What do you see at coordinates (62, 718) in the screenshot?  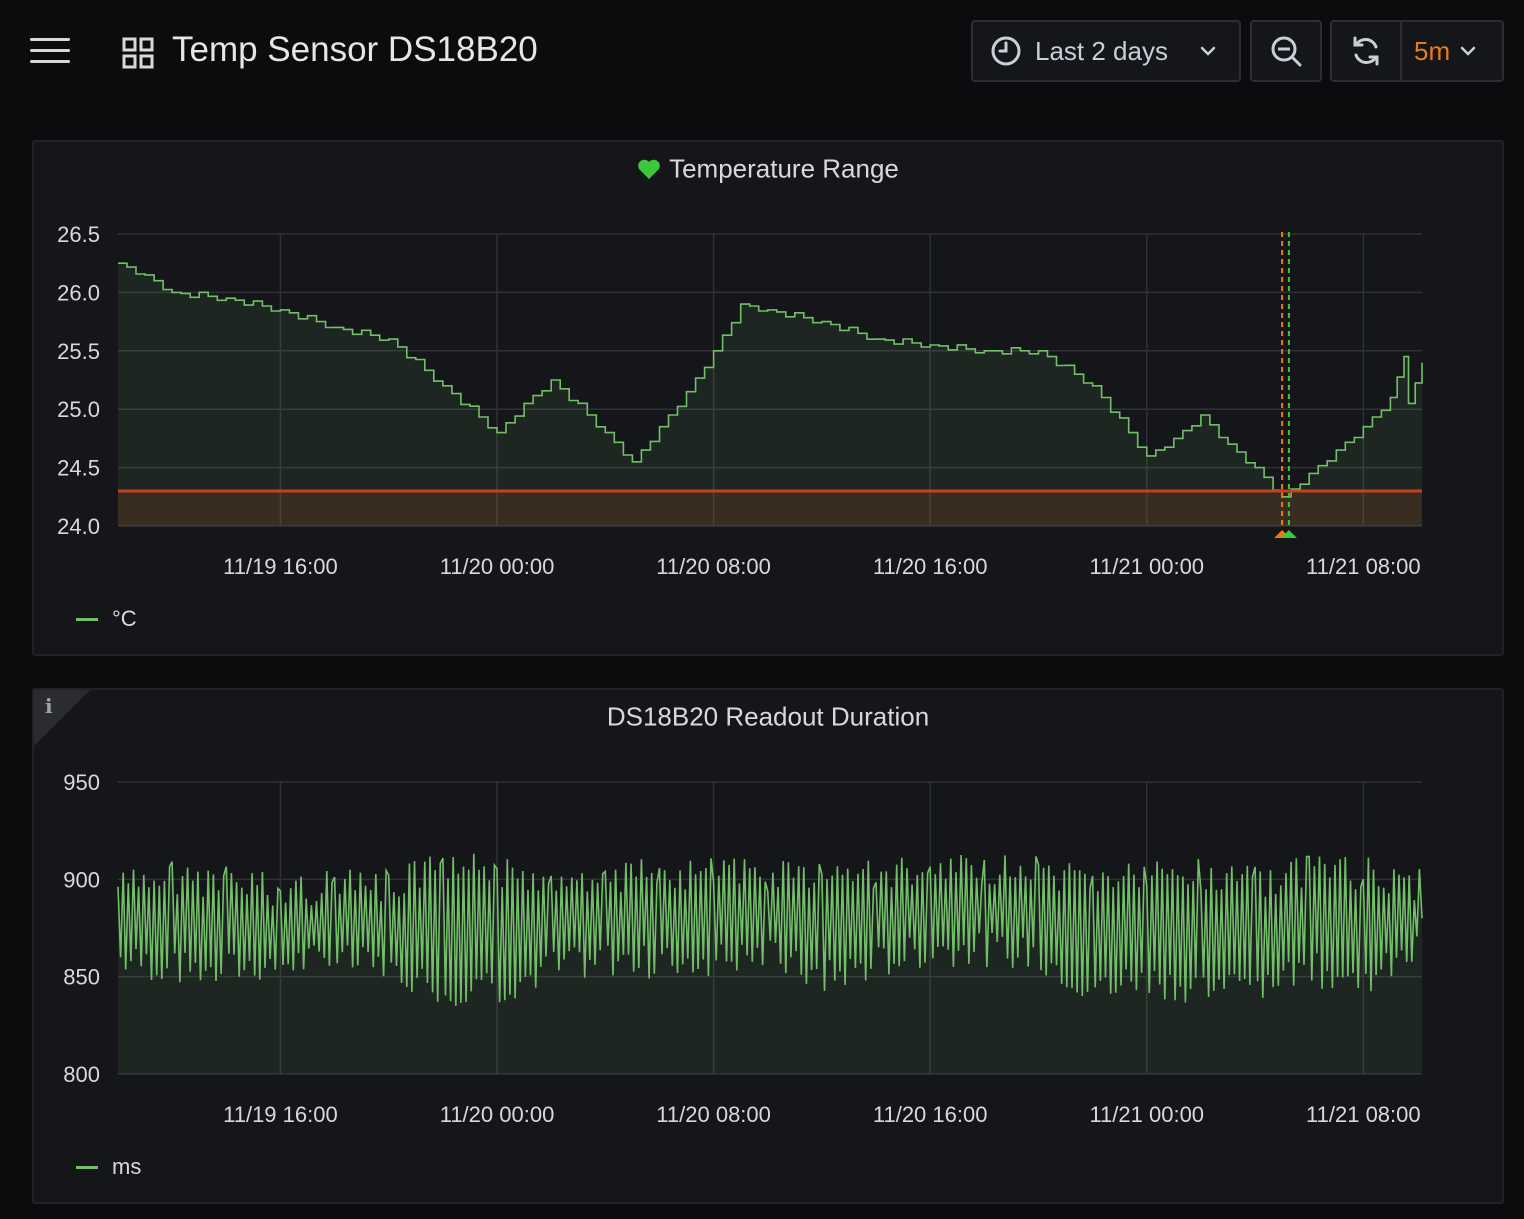 I see `panel-info-corner` at bounding box center [62, 718].